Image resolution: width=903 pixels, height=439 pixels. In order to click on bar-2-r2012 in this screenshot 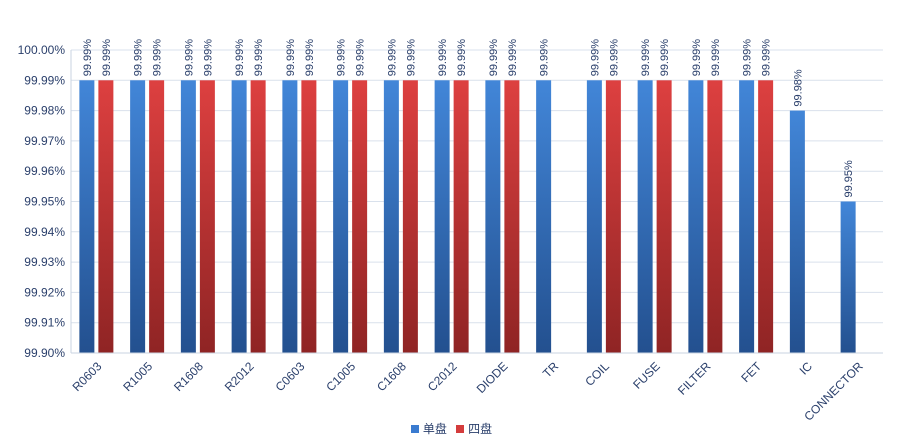, I will do `click(258, 217)`.